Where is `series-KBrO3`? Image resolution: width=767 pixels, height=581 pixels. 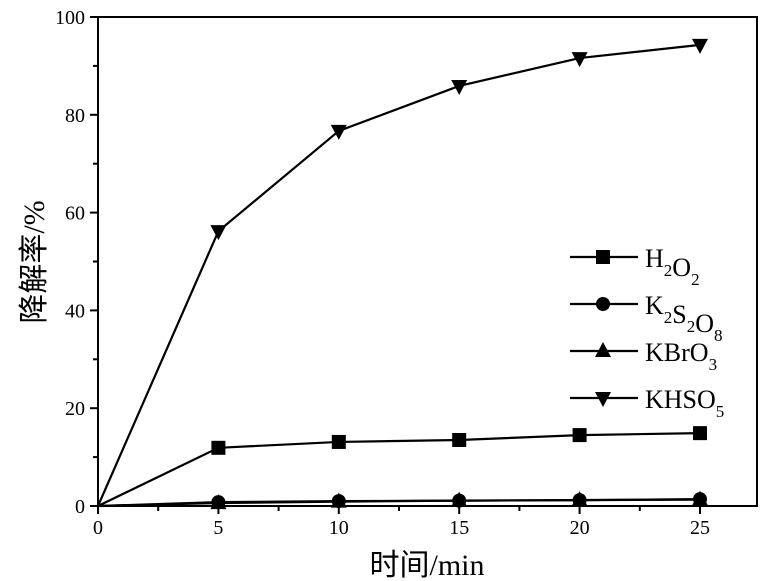 series-KBrO3 is located at coordinates (402, 500).